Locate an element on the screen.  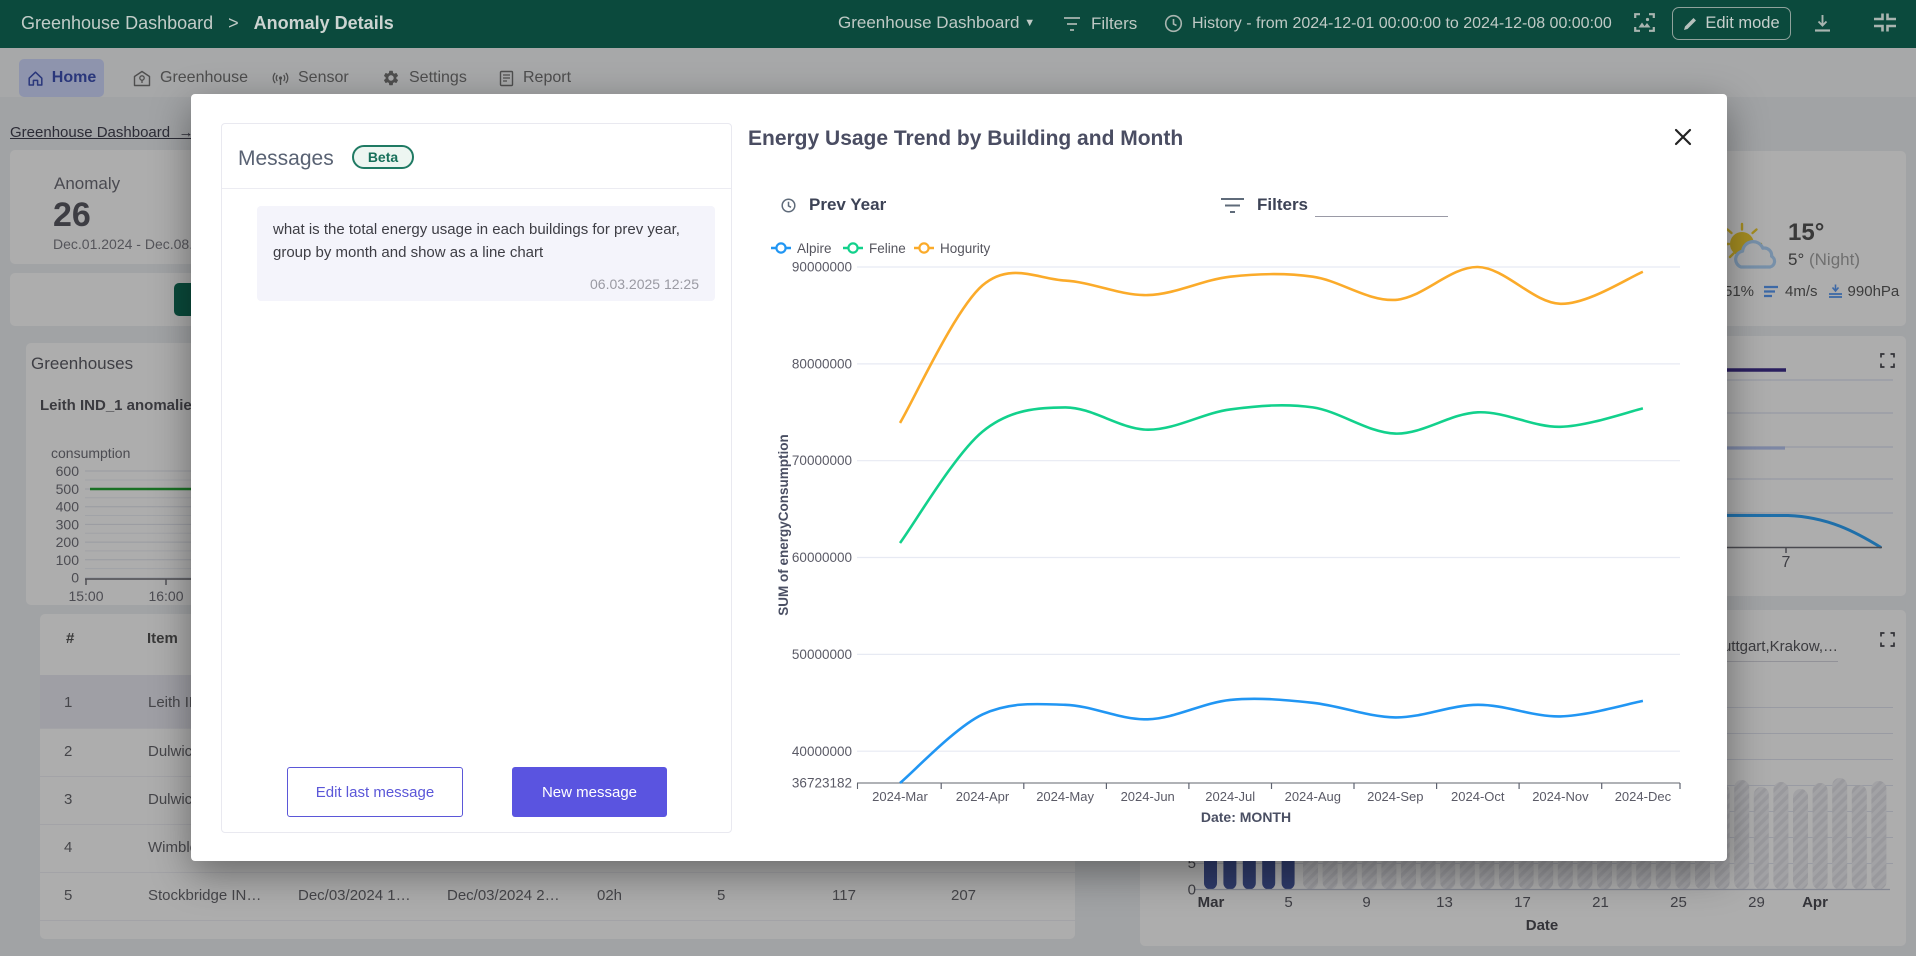
svg-text: 7 is located at coordinates (1786, 562).